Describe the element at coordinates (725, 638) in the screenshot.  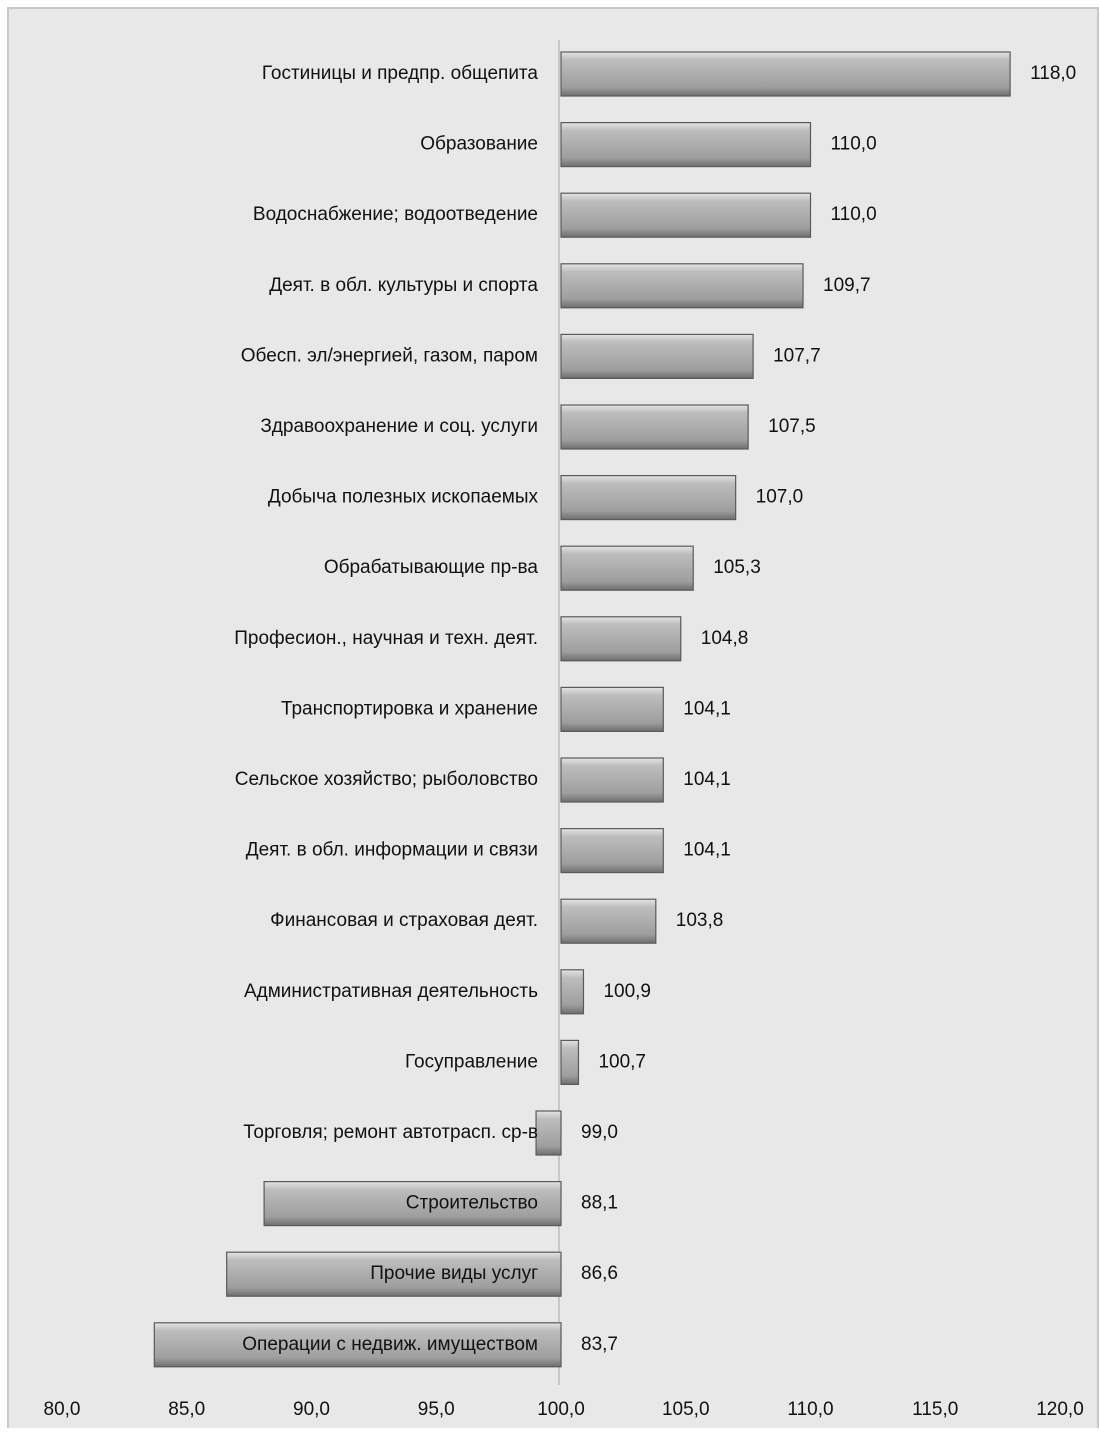
I see `value-label: 104,8` at that location.